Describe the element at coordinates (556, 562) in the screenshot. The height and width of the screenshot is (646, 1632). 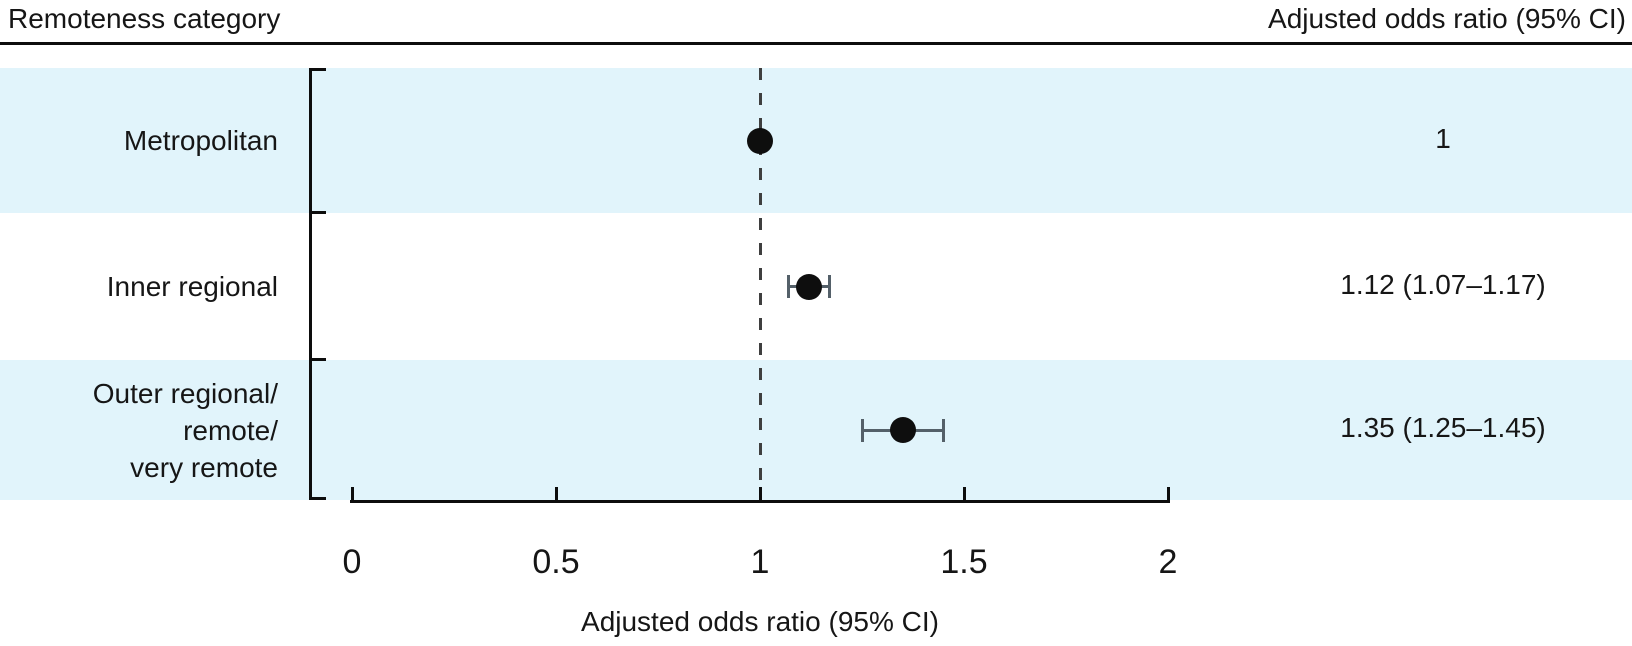
I see `x-axis-tick-label: 0.5` at that location.